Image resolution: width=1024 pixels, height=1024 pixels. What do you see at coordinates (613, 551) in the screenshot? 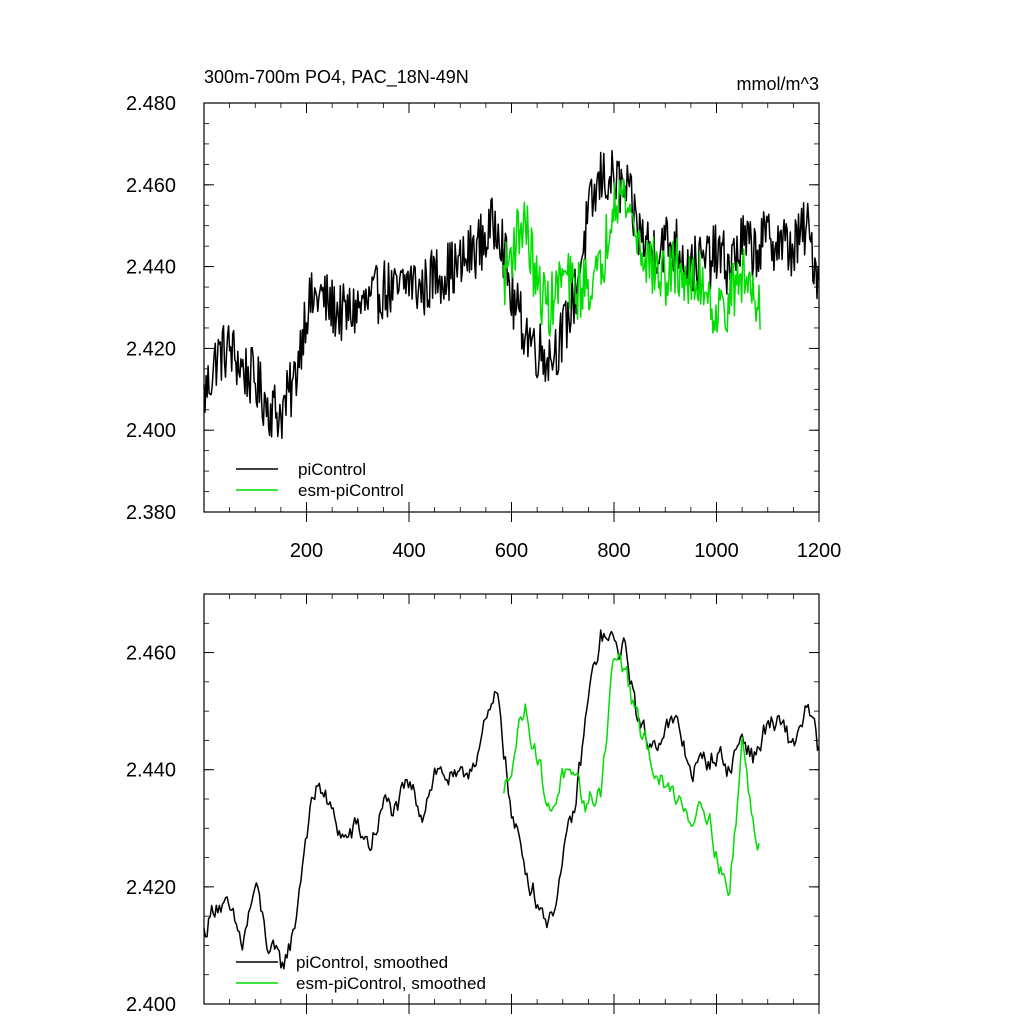
I see `x-tick-label: 800` at bounding box center [613, 551].